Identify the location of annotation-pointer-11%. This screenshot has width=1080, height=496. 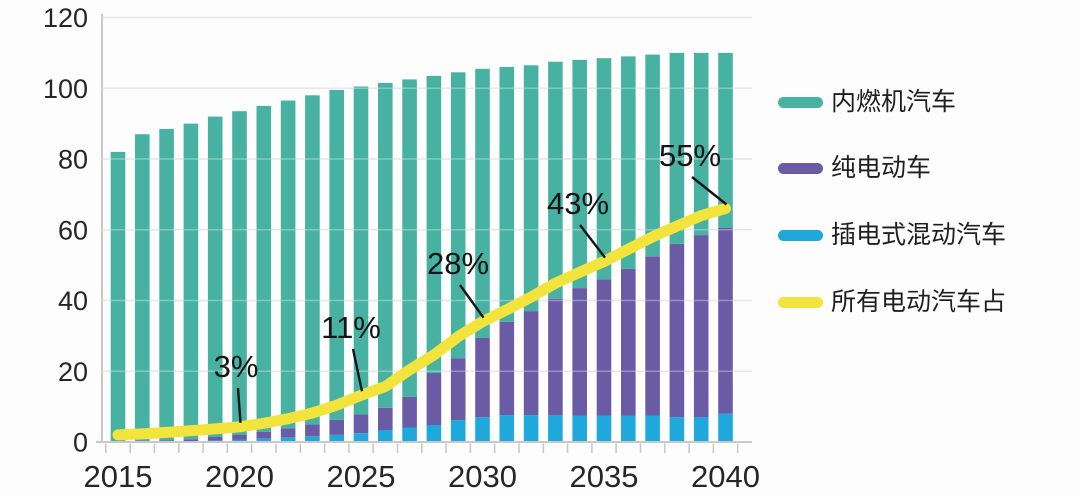
(357, 370).